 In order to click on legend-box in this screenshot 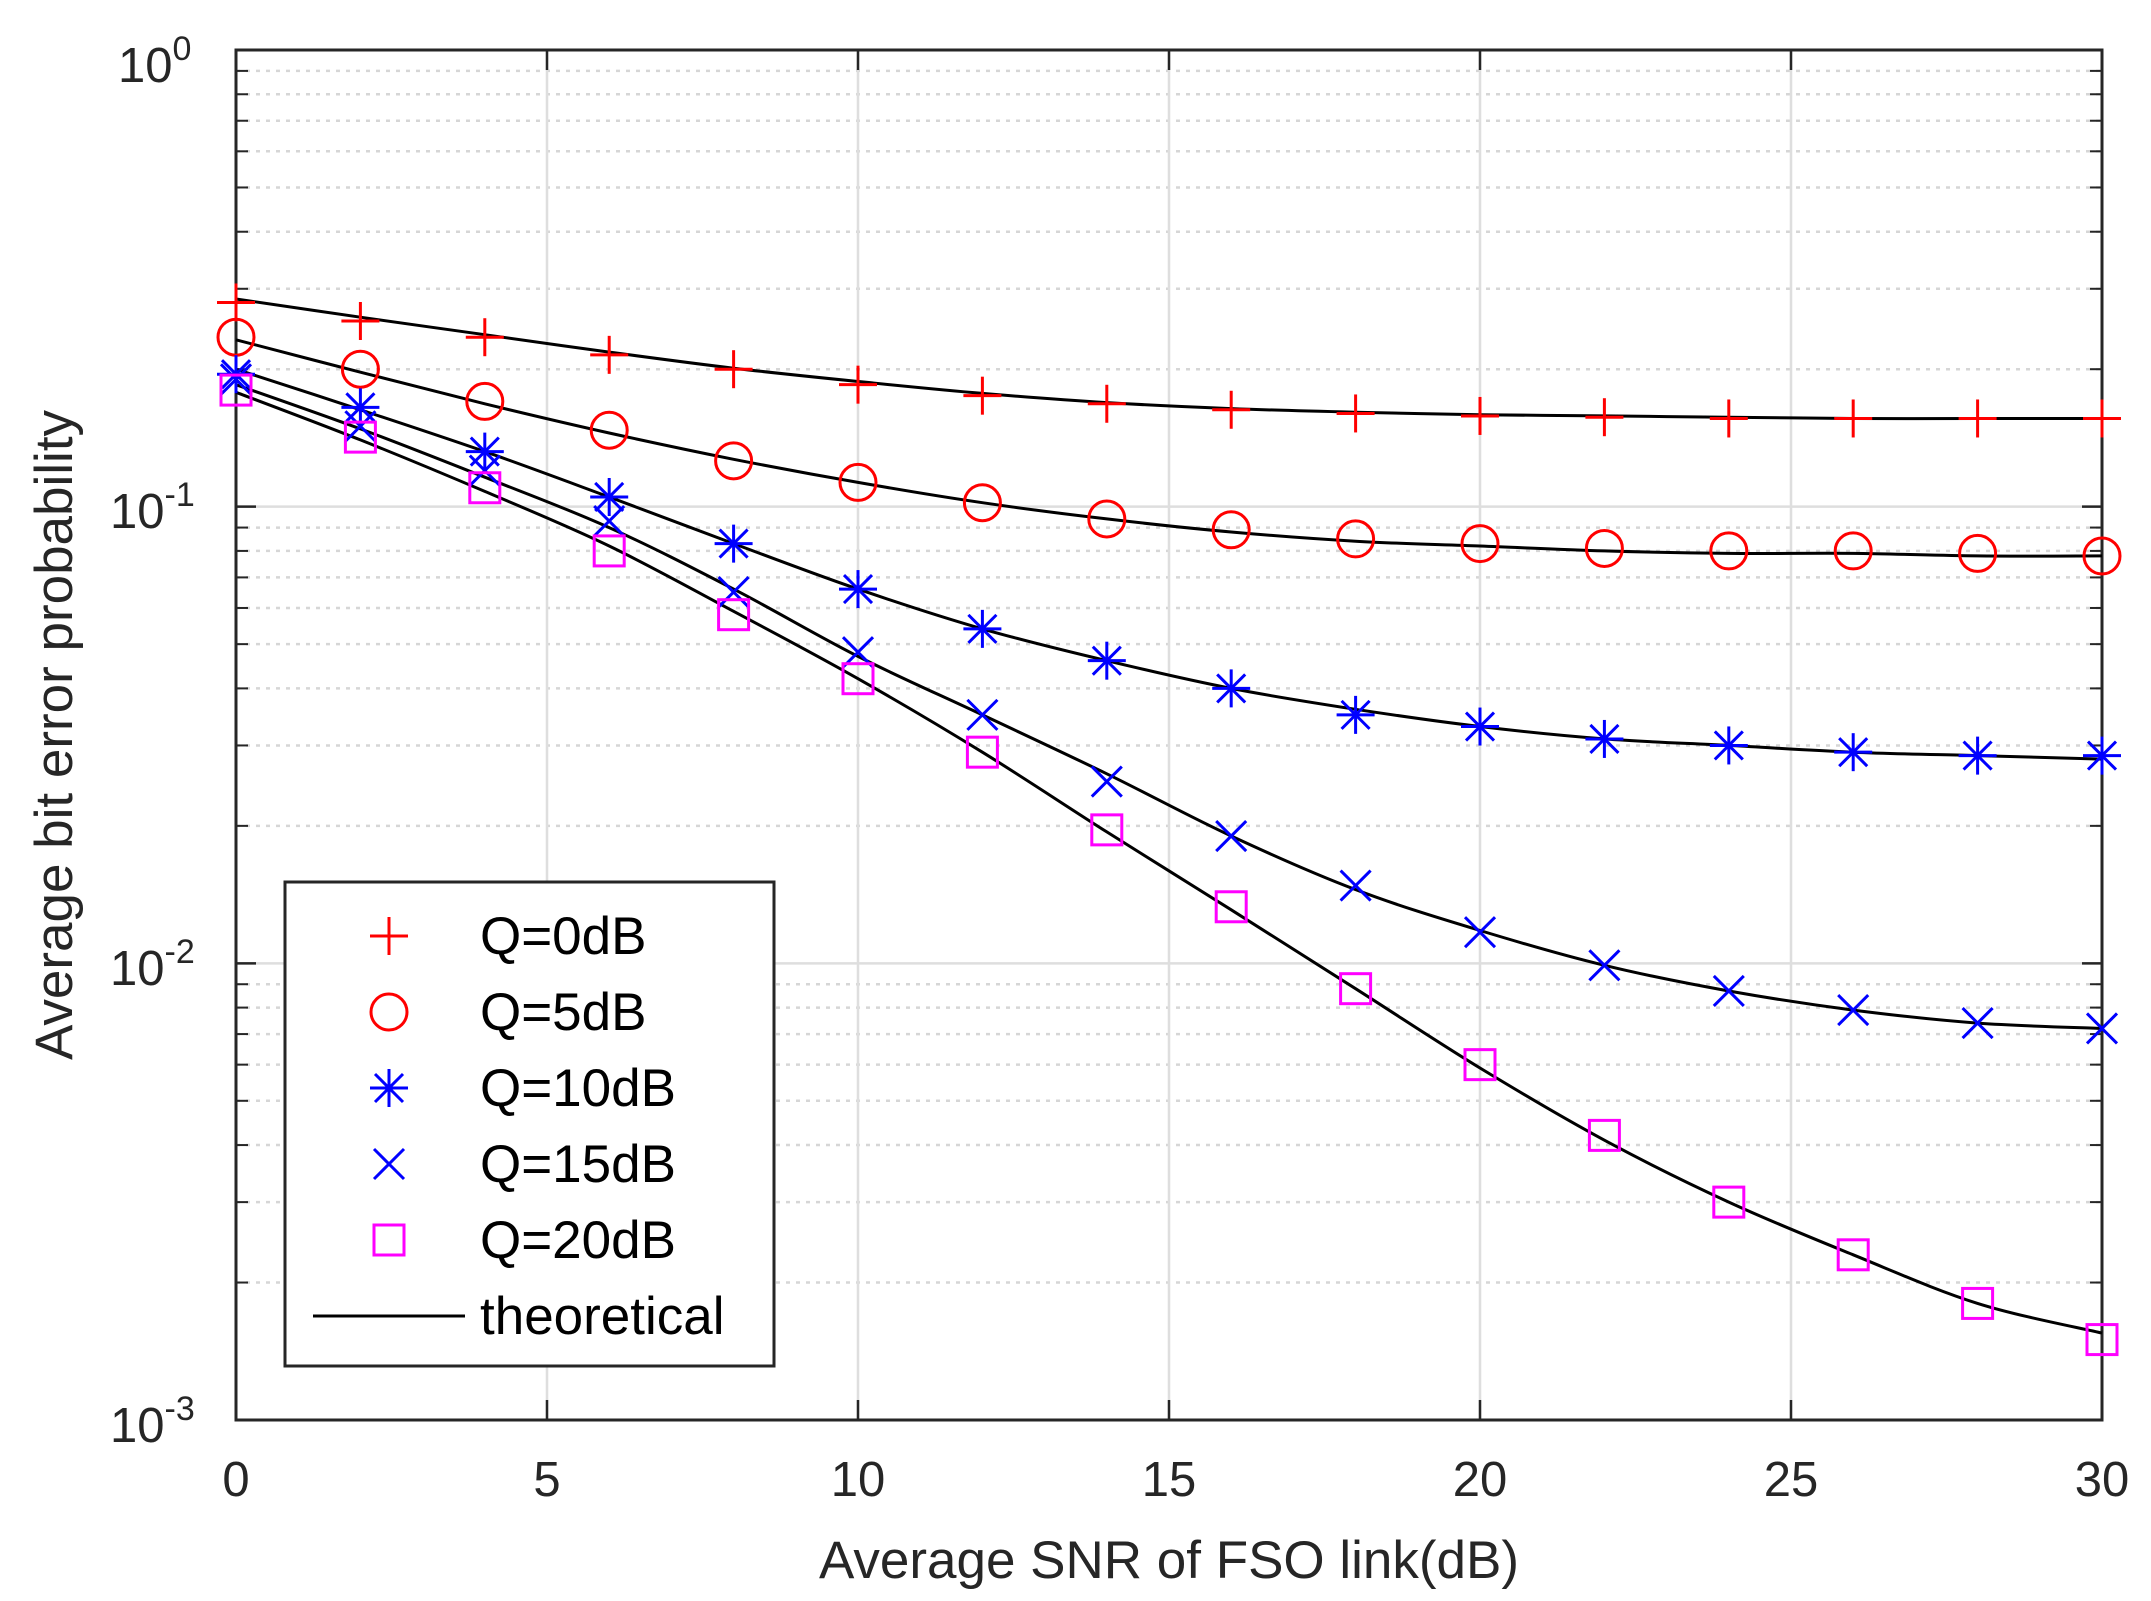, I will do `click(529, 1124)`.